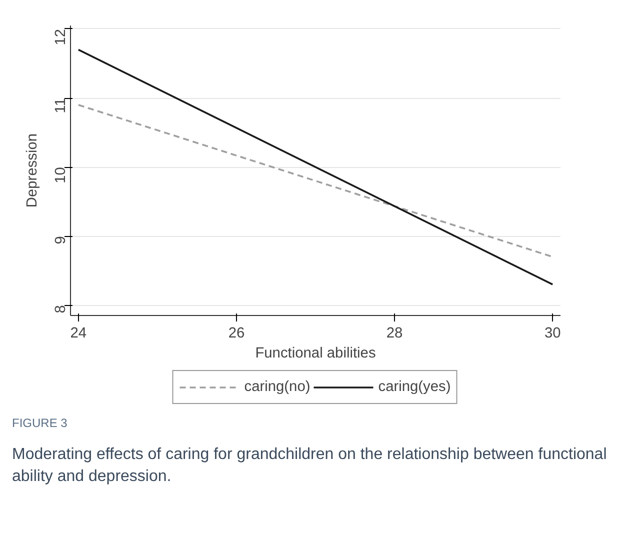 Image resolution: width=643 pixels, height=533 pixels. Describe the element at coordinates (78, 334) in the screenshot. I see `x-tick-label: 24` at that location.